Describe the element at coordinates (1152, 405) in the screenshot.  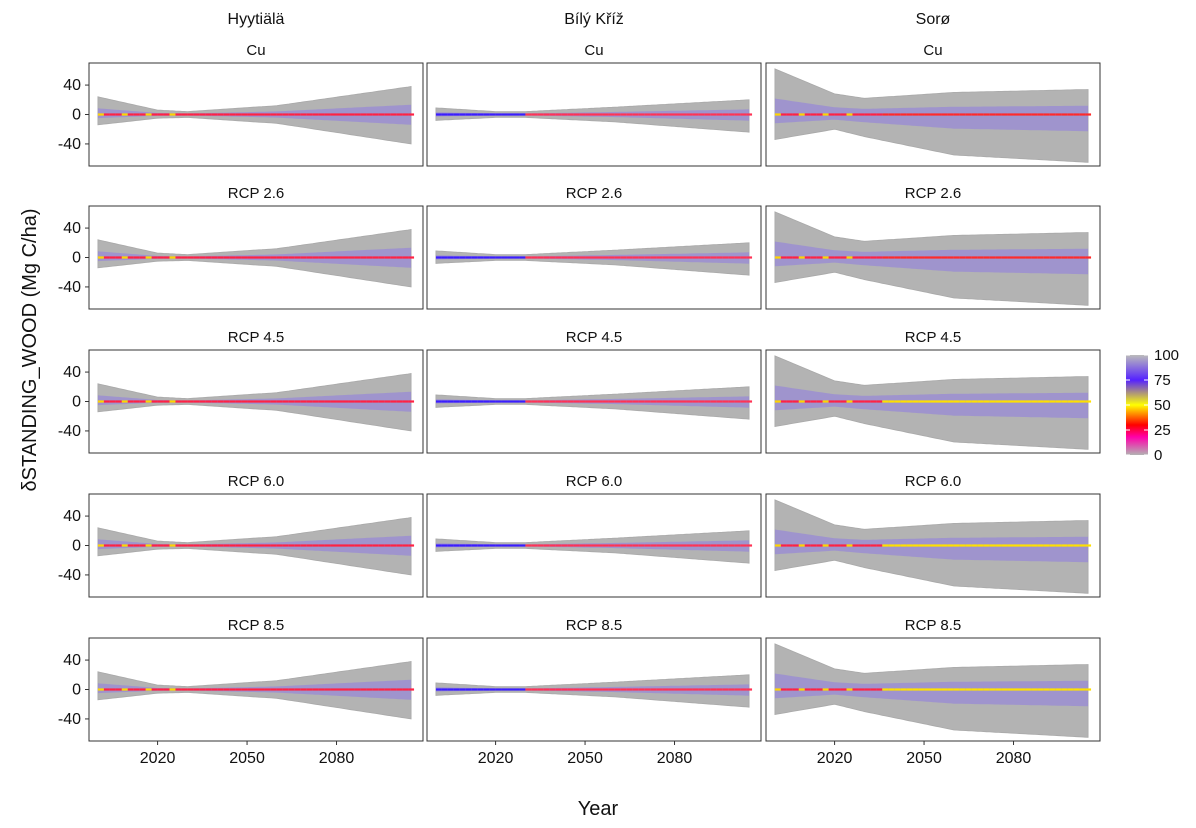
I see `legend: 100 75 50 25 0` at that location.